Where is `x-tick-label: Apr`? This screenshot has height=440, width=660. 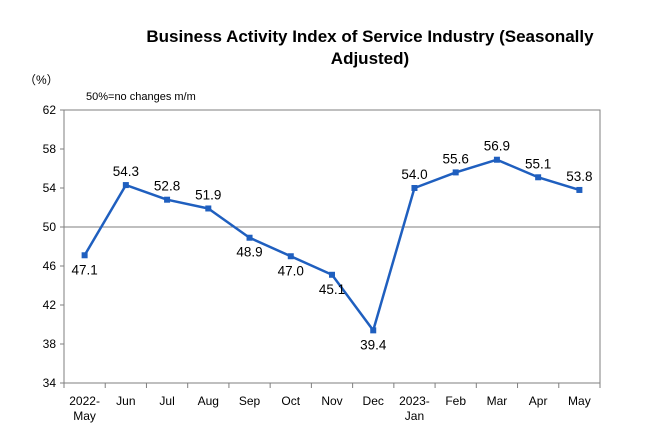
x-tick-label: Apr is located at coordinates (538, 401).